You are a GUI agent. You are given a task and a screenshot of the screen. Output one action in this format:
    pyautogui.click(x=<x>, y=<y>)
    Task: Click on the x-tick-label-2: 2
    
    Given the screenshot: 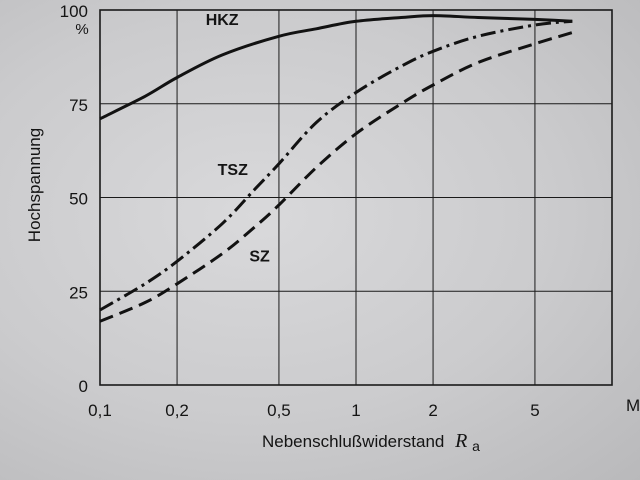 What is the action you would take?
    pyautogui.click(x=432, y=410)
    